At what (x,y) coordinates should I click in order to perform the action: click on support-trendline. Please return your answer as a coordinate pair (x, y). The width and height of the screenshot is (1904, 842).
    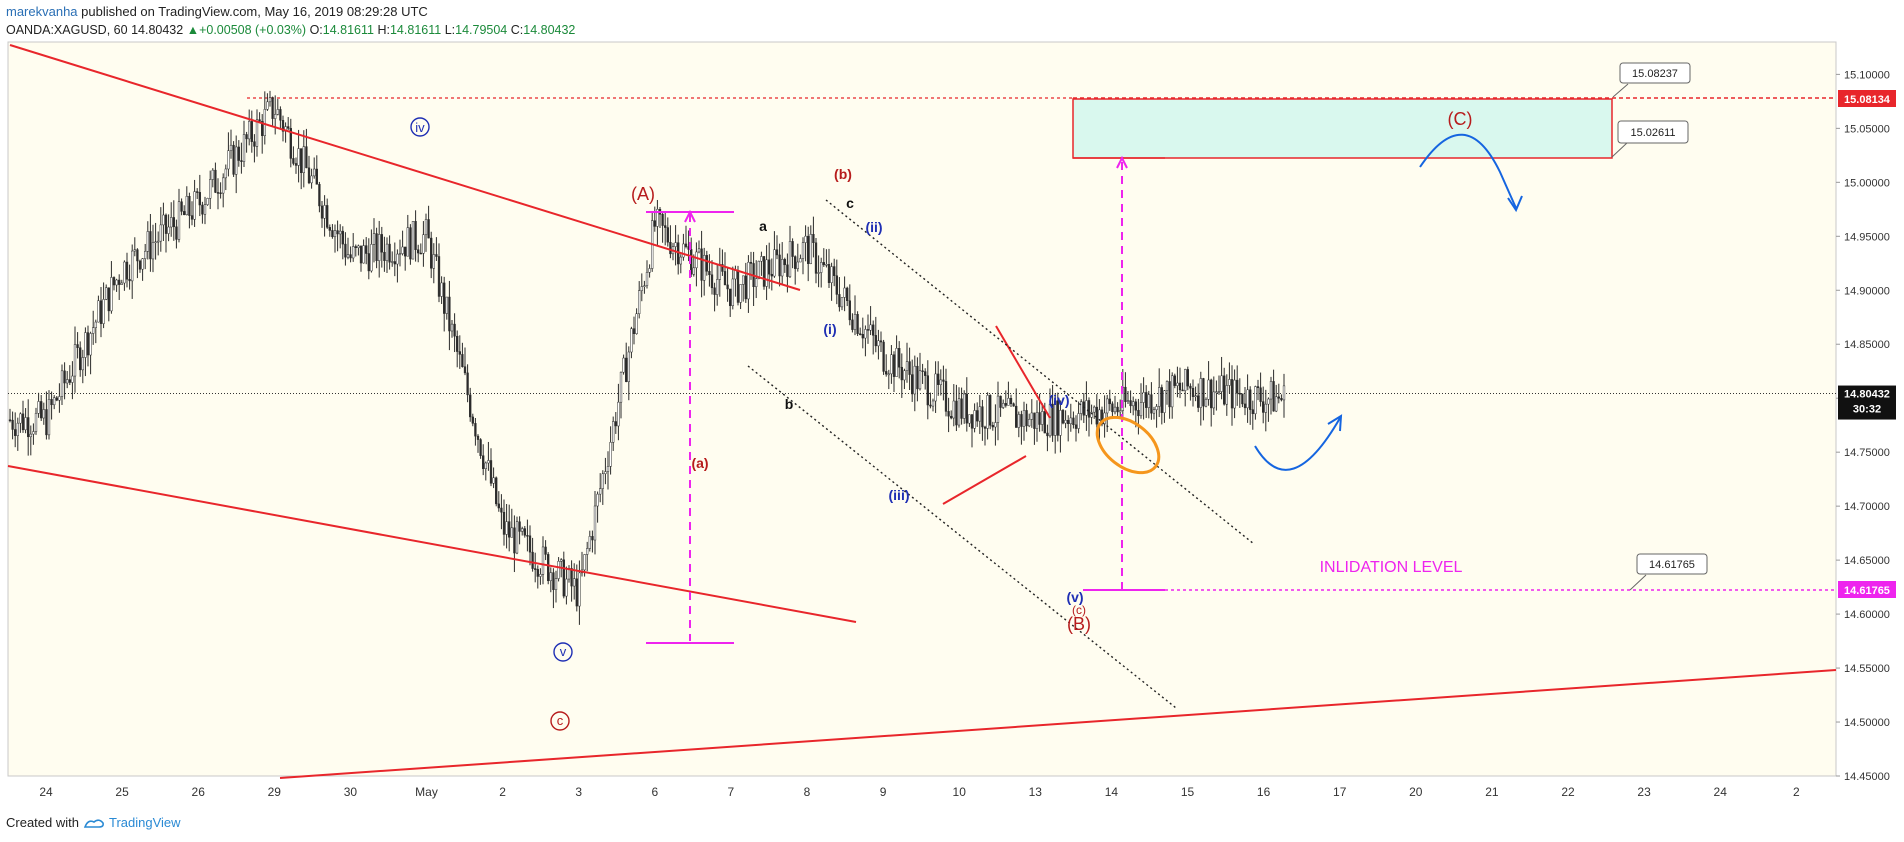
    Looking at the image, I should click on (1058, 724).